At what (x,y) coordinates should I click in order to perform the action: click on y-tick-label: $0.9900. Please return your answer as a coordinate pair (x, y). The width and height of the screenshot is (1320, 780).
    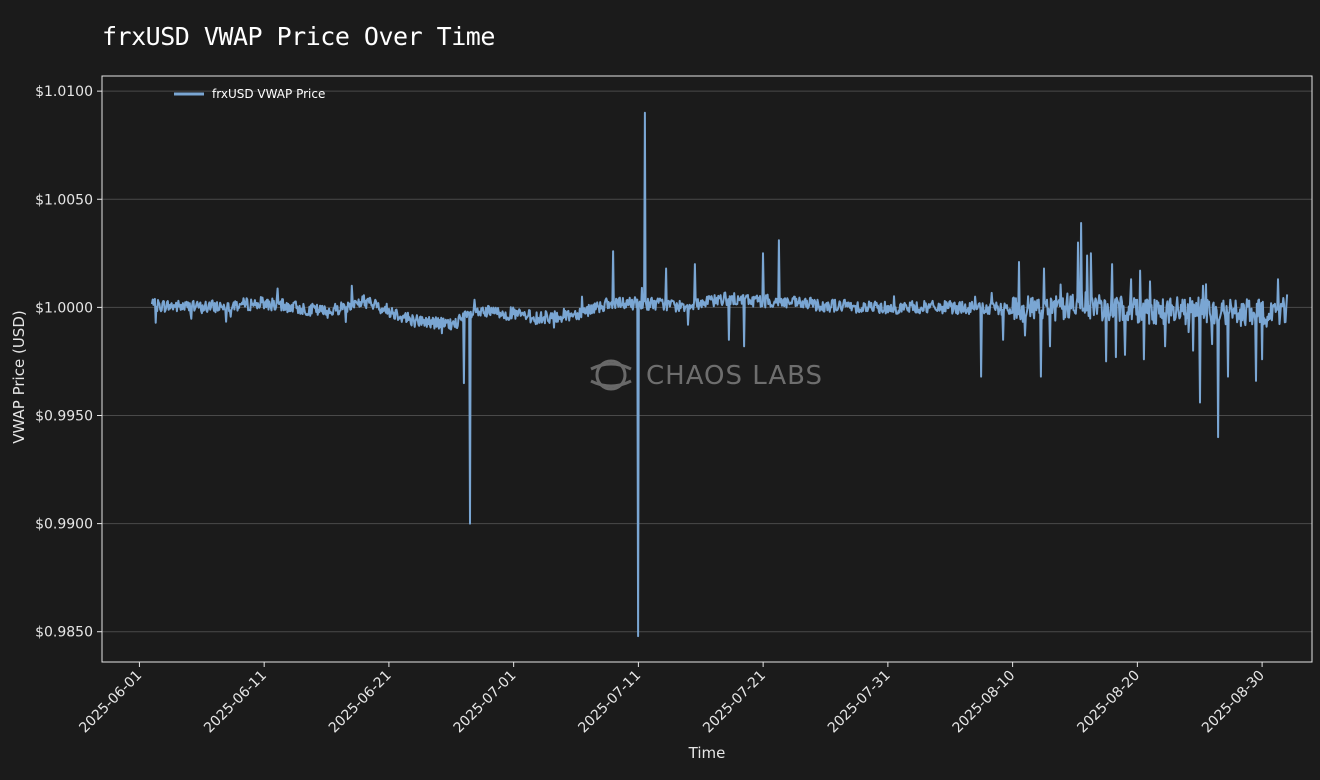
    Looking at the image, I should click on (64, 525).